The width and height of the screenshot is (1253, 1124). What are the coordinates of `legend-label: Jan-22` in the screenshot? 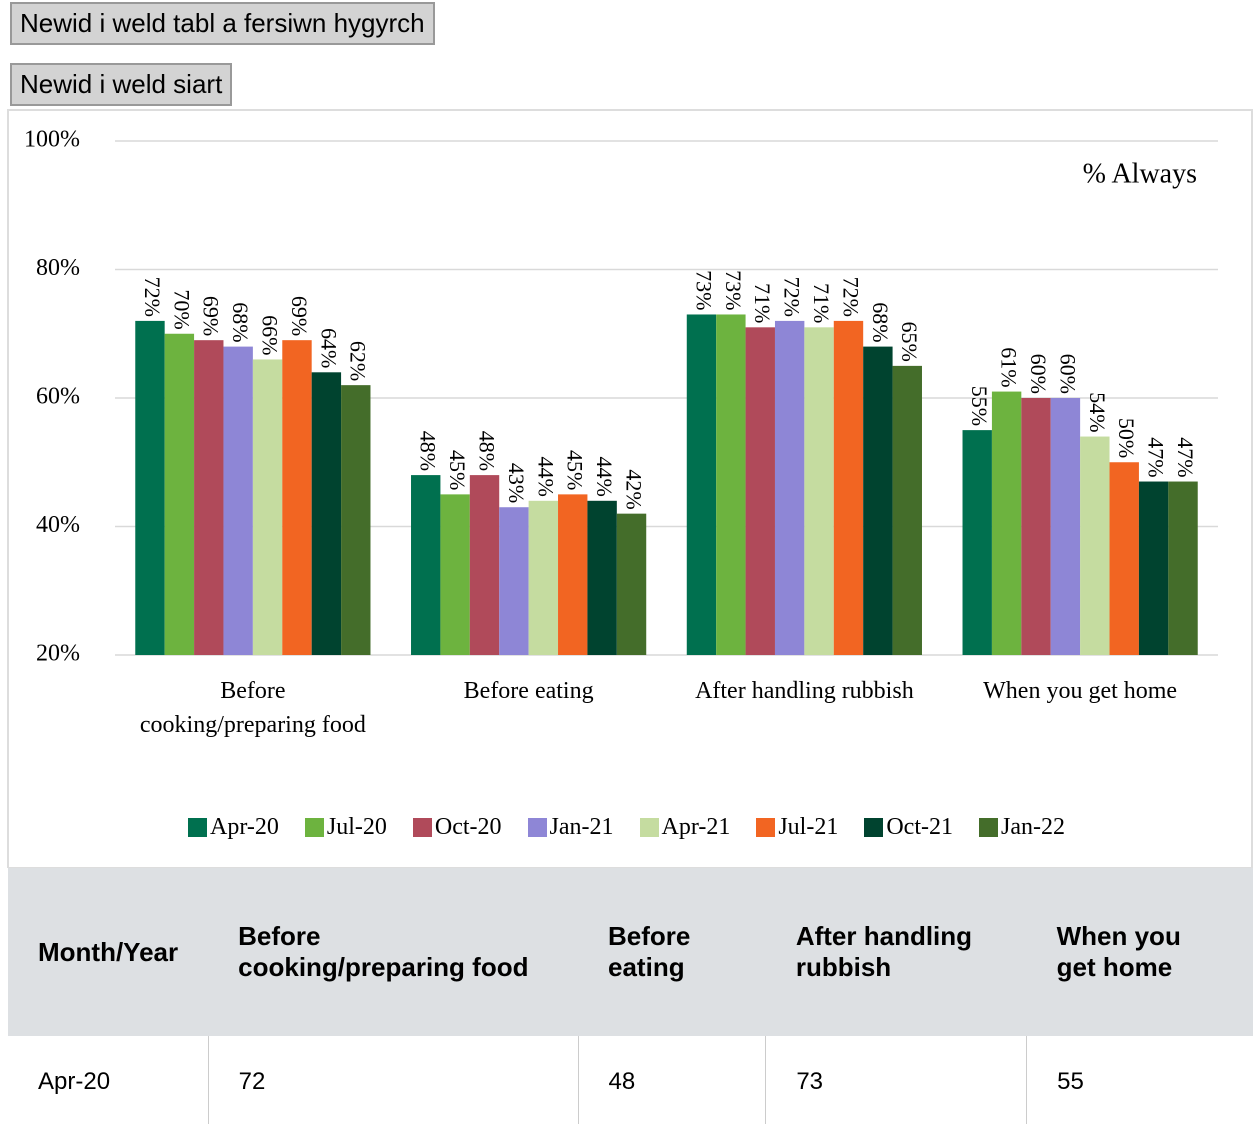 It's located at (1033, 826).